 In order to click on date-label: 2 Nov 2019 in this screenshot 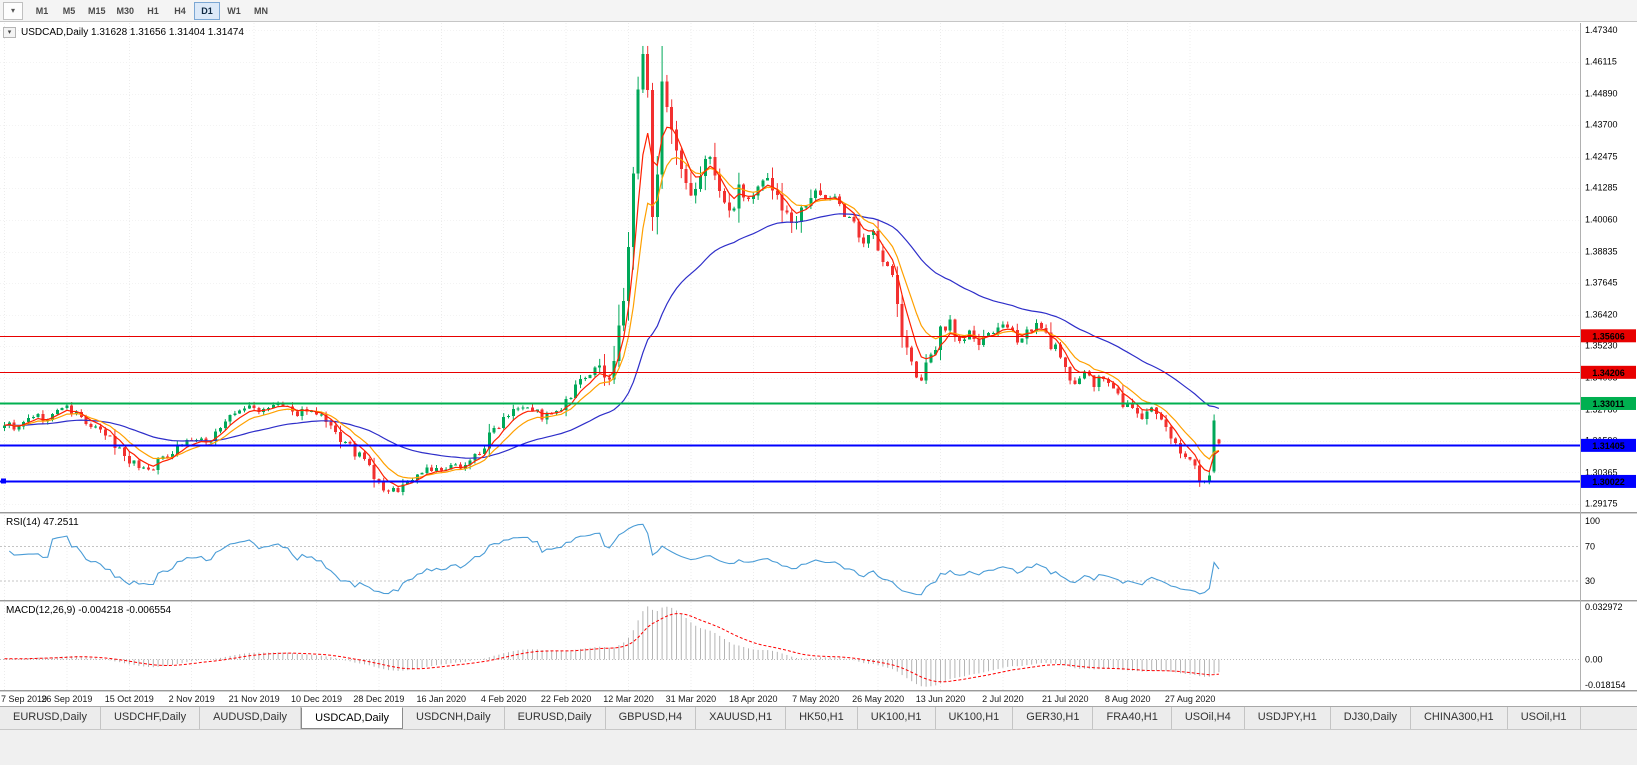, I will do `click(191, 699)`.